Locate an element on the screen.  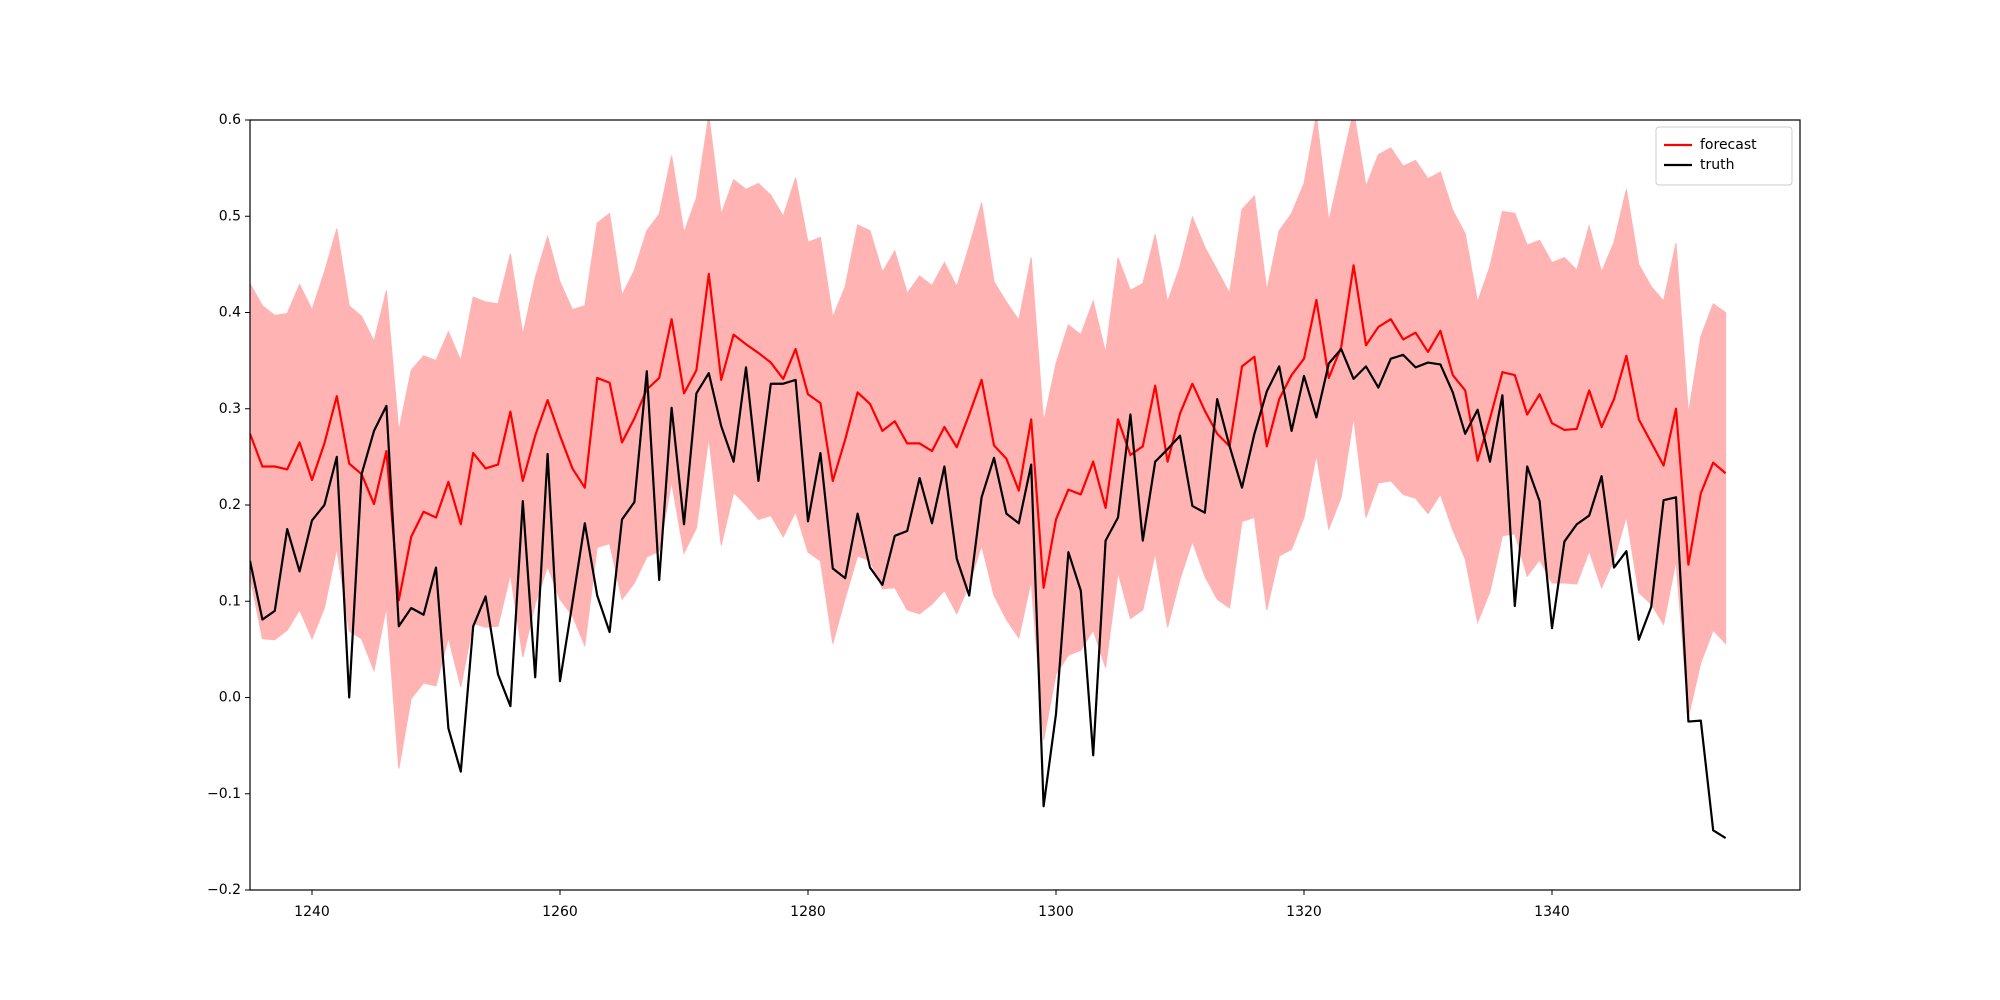
y-tick-label: 0.3 is located at coordinates (230, 409).